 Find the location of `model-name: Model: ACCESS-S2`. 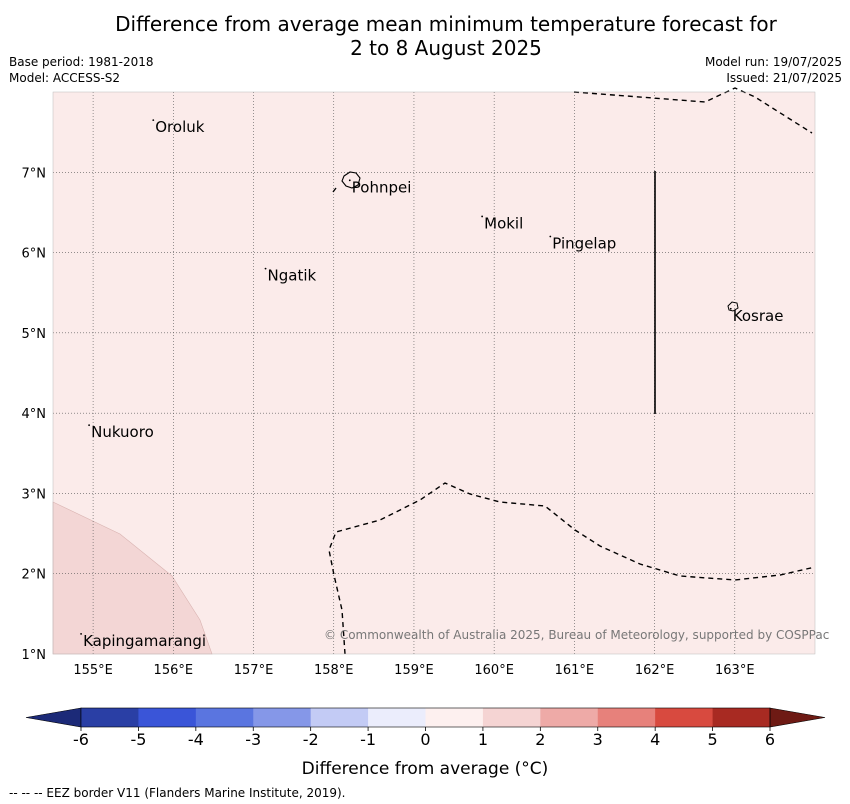

model-name: Model: ACCESS-S2 is located at coordinates (65, 78).